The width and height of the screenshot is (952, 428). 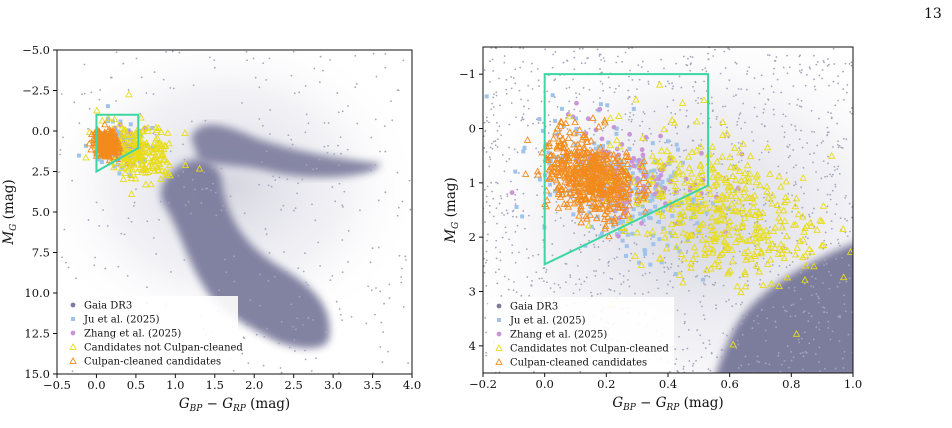 What do you see at coordinates (36, 91) in the screenshot?
I see `y-tick-label: −2.5` at bounding box center [36, 91].